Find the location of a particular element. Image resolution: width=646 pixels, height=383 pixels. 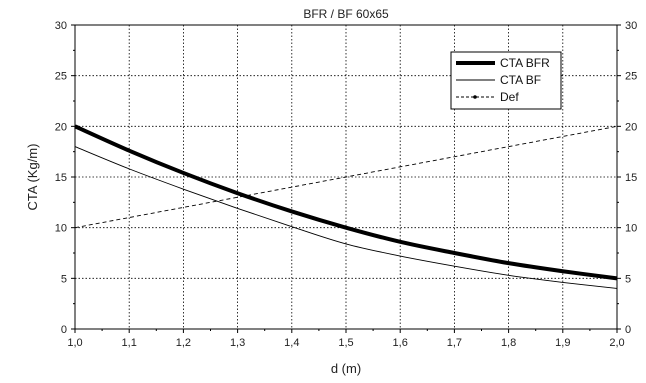

x-tick-label: 1,2 is located at coordinates (183, 343).